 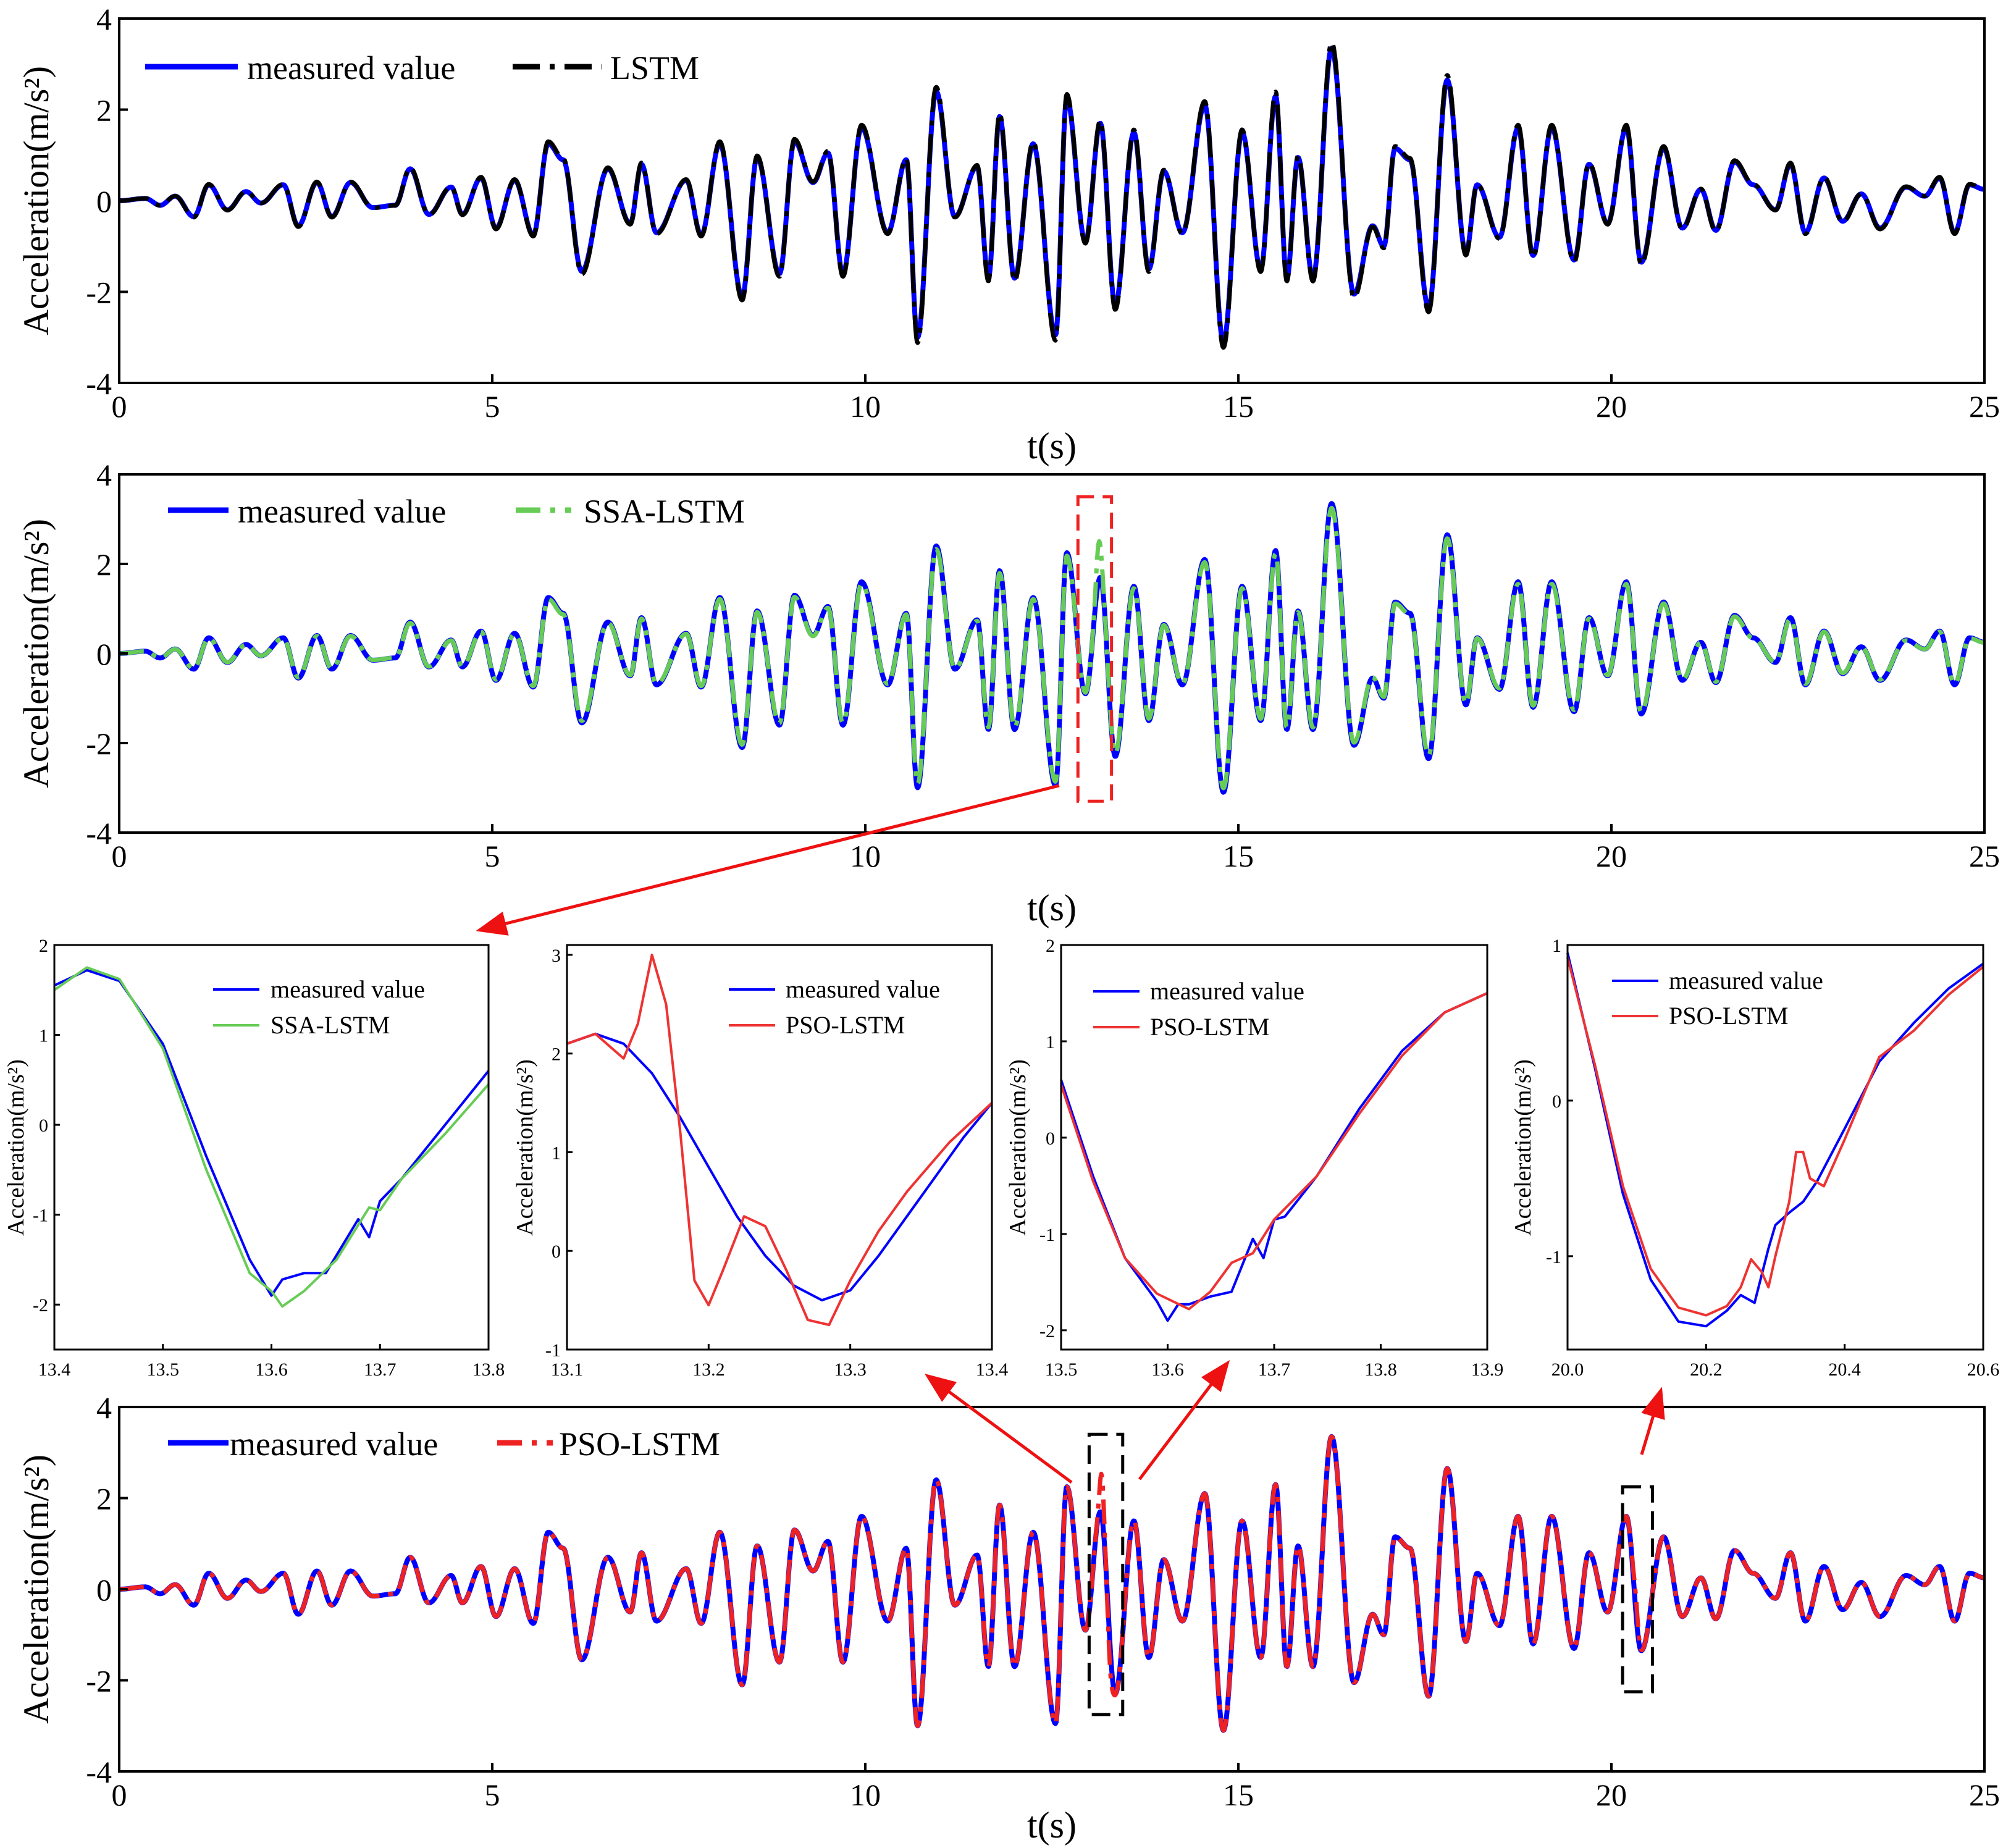 I want to click on x-tick-label: 20.2, so click(x=1707, y=1369).